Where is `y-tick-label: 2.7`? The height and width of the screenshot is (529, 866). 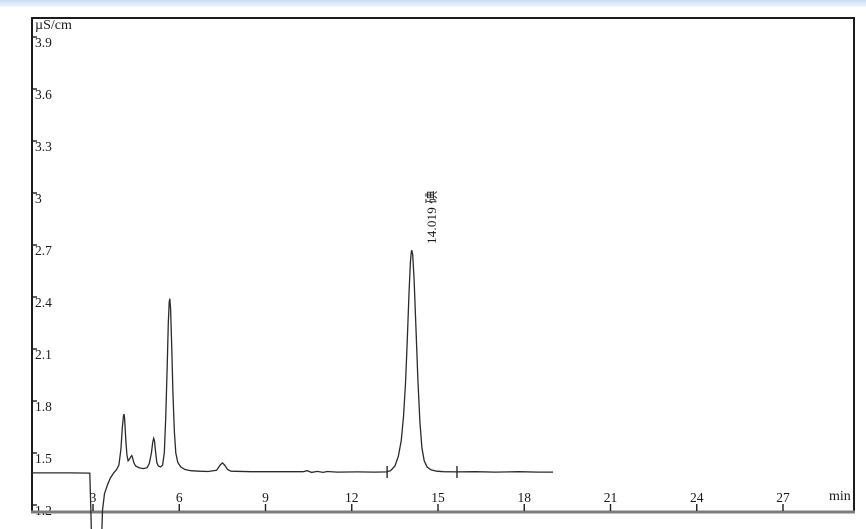
y-tick-label: 2.7 is located at coordinates (43, 250).